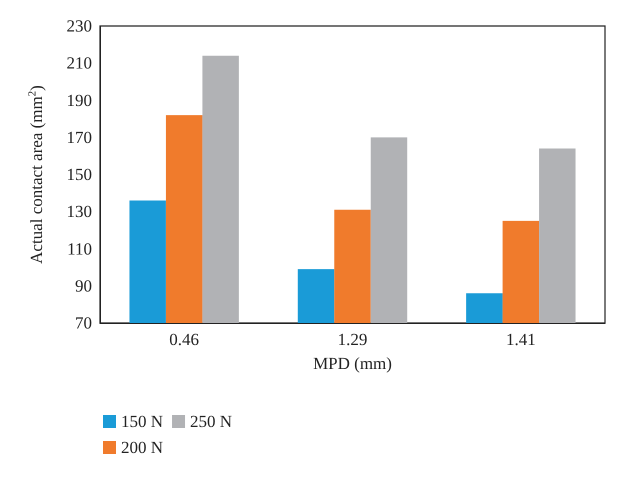  What do you see at coordinates (79, 100) in the screenshot?
I see `y-tick-label: 190` at bounding box center [79, 100].